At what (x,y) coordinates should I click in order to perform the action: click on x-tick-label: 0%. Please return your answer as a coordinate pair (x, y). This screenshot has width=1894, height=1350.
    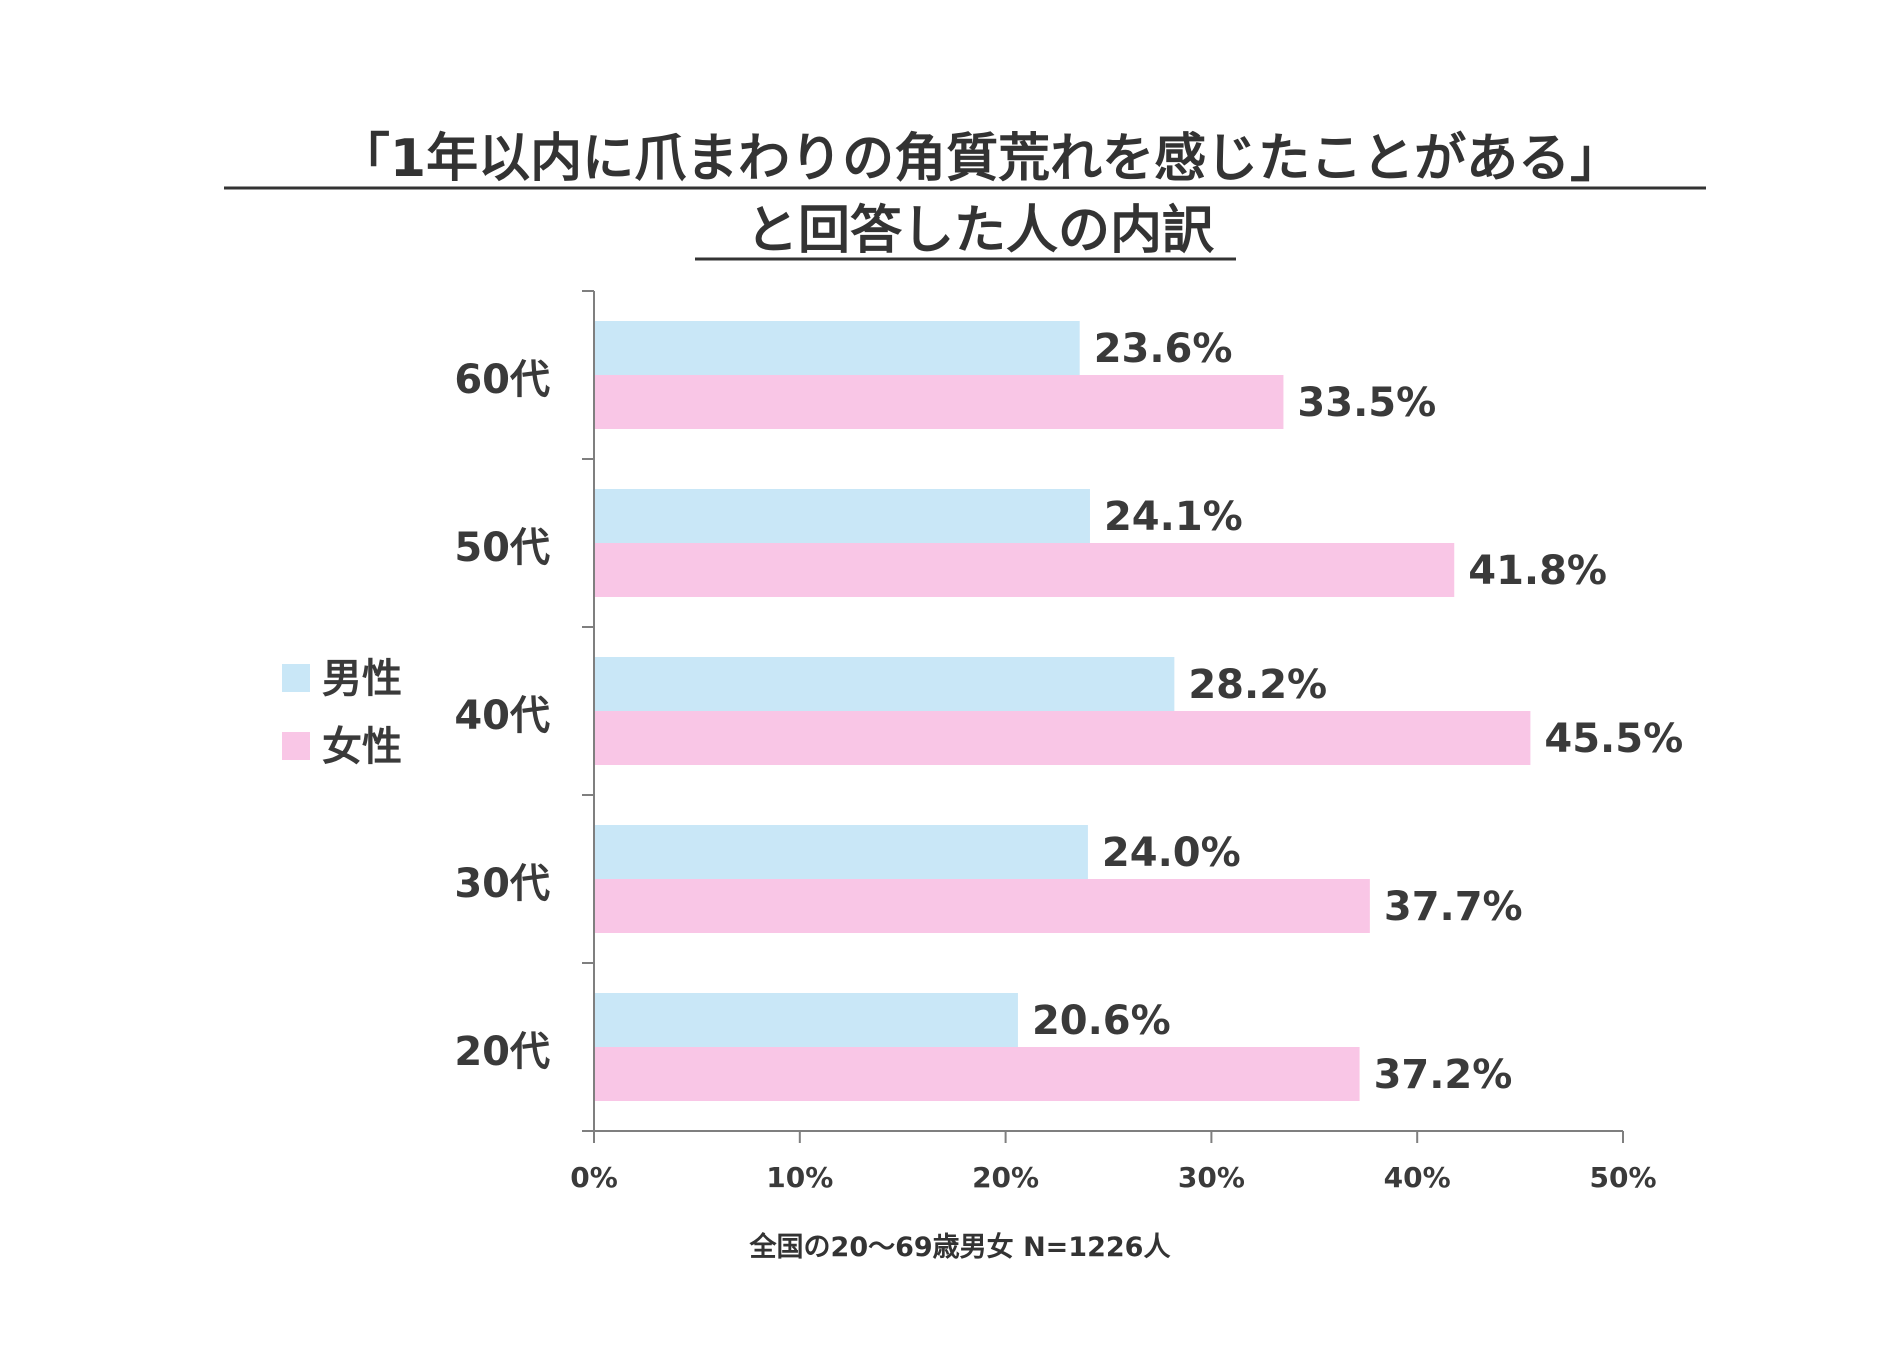
    Looking at the image, I should click on (594, 1177).